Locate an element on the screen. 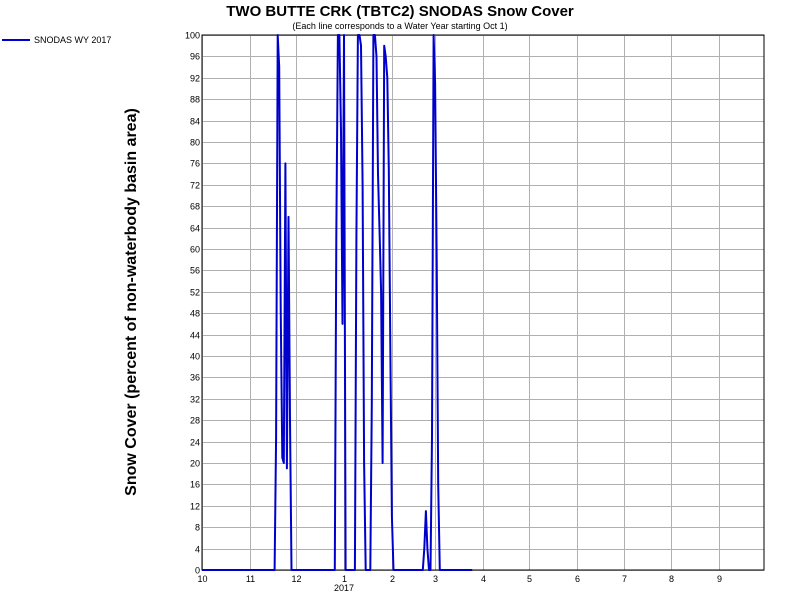 Image resolution: width=800 pixels, height=600 pixels. legend: SNODAS WY 2017 is located at coordinates (56, 40).